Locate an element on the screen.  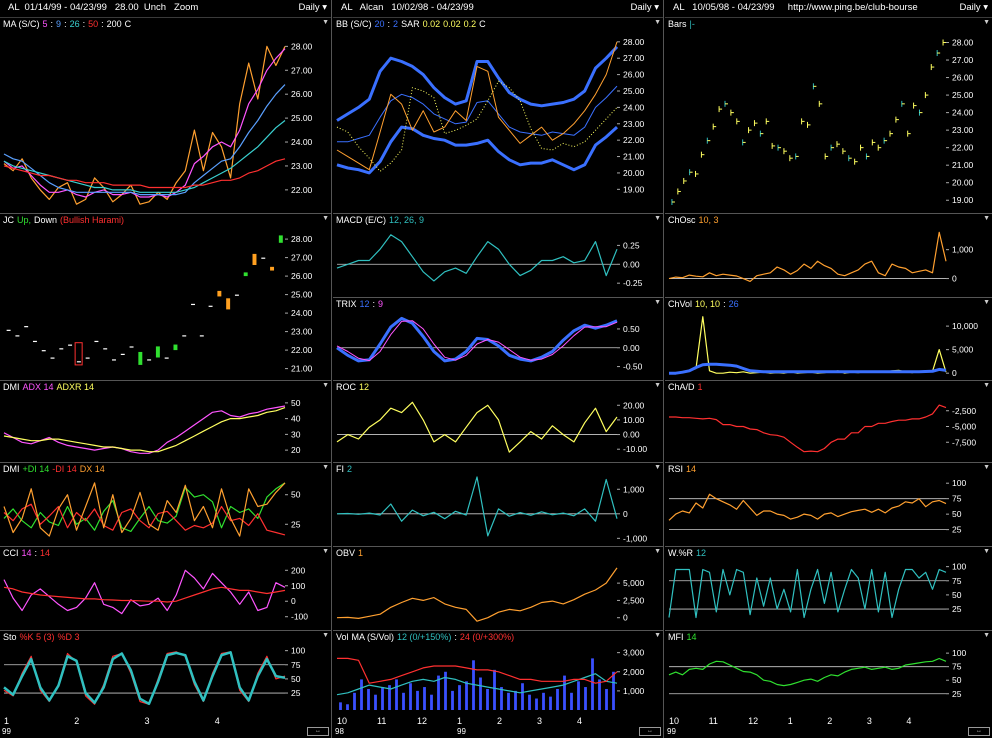
indicator-panel-macd: MACD (E/C) 12, 26, 9 ▼ 0.25 0.00 -0.25 is located at coordinates (498, 256).